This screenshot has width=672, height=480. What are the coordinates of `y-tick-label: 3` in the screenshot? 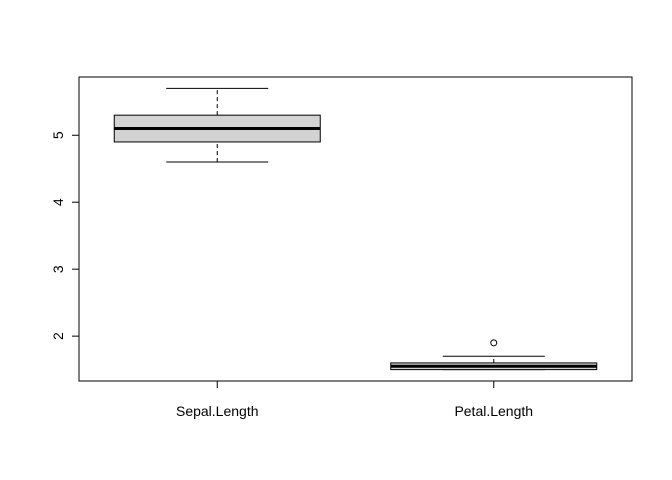 It's located at (58, 269).